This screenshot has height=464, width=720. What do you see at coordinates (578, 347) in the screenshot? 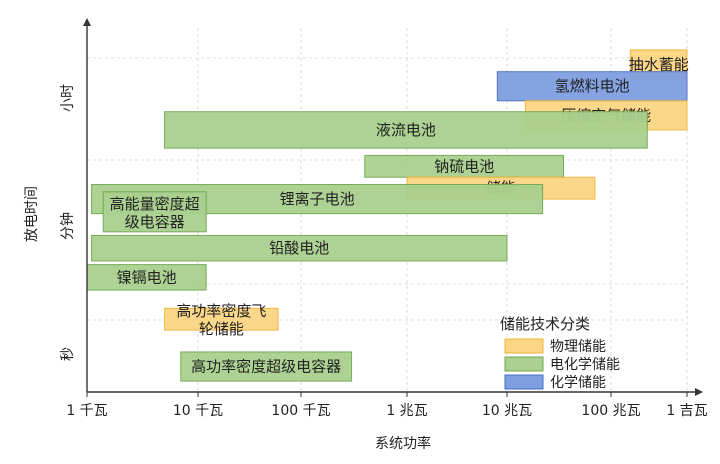
I see `legend-label-physical: 物理储能` at bounding box center [578, 347].